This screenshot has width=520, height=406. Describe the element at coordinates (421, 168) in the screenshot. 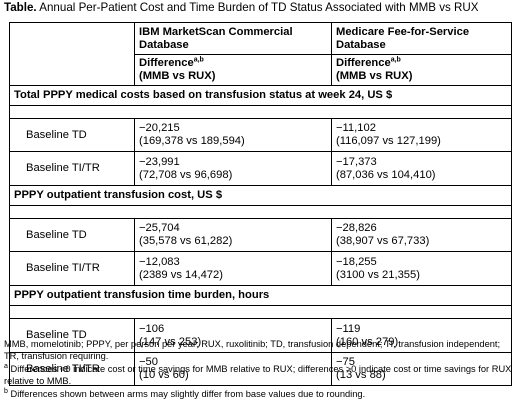

I see `medicare-cell: −17,373 (87,036 vs 104,410)` at that location.